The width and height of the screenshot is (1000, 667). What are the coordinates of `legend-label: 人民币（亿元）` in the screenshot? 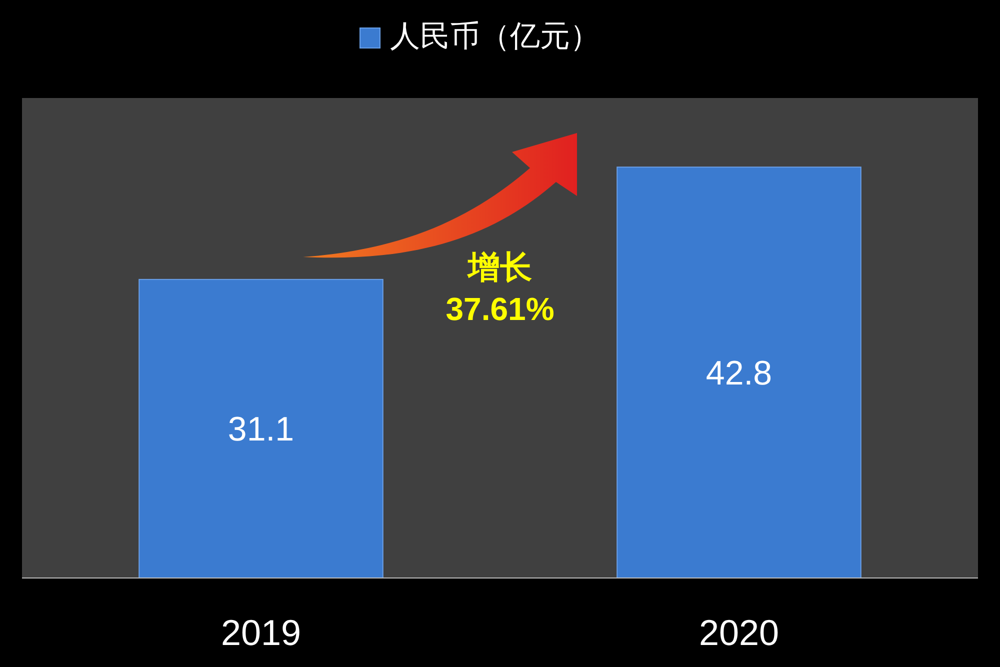 It's located at (495, 36).